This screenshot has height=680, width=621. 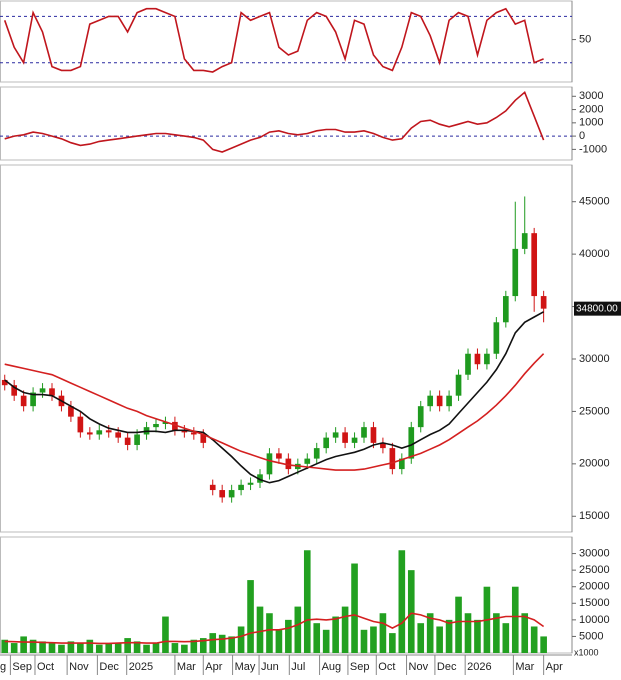 I want to click on y-tick-label: 50, so click(x=585, y=39).